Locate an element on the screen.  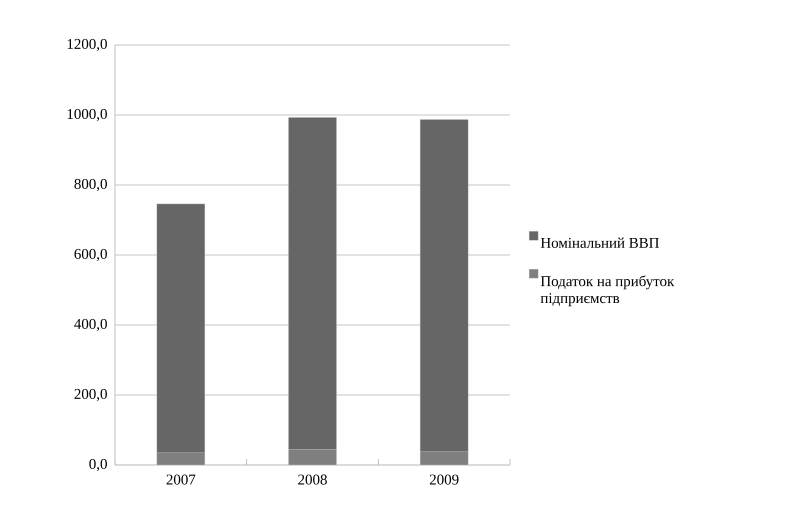
y-tick-label: 400,0 is located at coordinates (90, 325).